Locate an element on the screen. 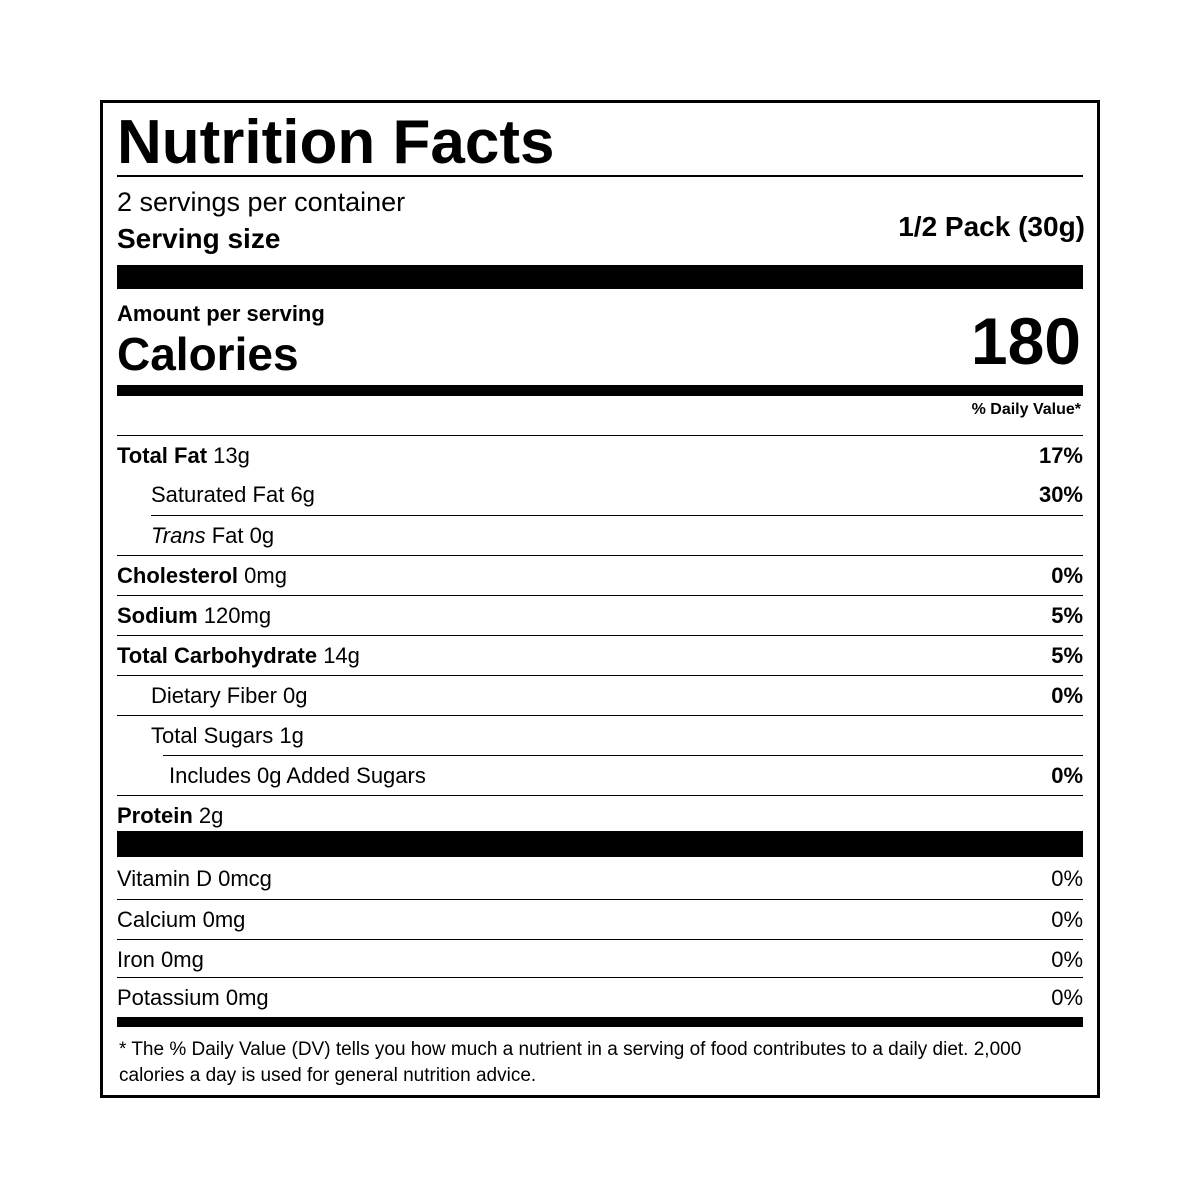  label: Vitamin D is located at coordinates (164, 878).